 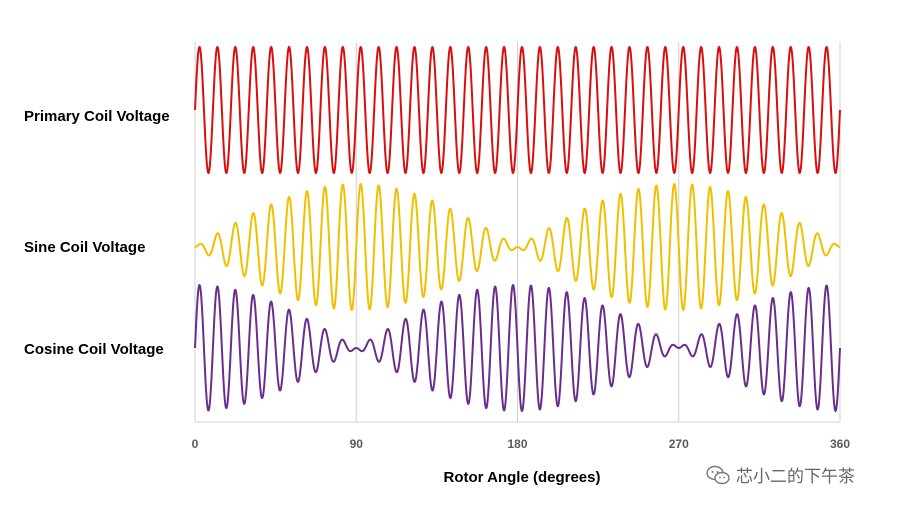 What do you see at coordinates (718, 474) in the screenshot?
I see `chat-bubbles-icon` at bounding box center [718, 474].